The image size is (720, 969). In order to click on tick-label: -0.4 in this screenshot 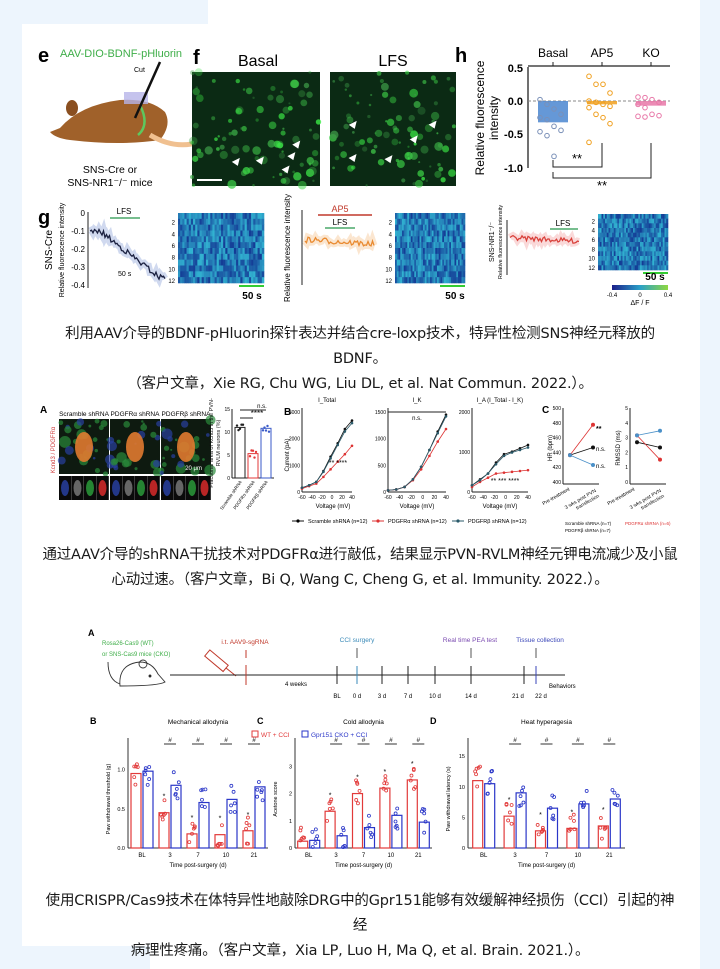, I will do `click(78, 285)`.